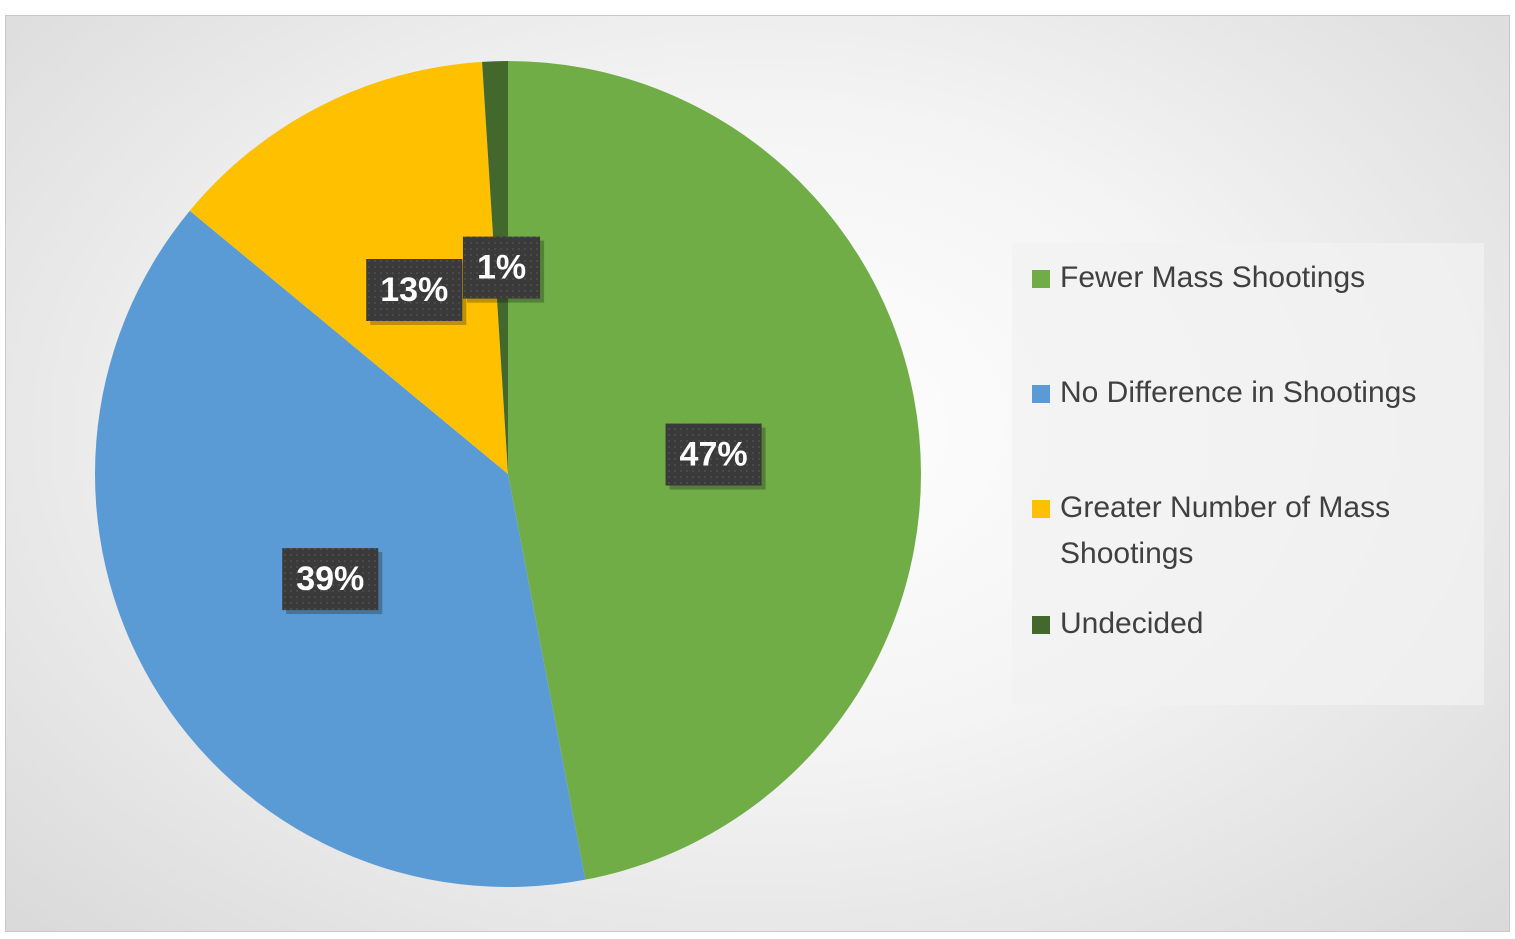  I want to click on data-label: 39%, so click(330, 579).